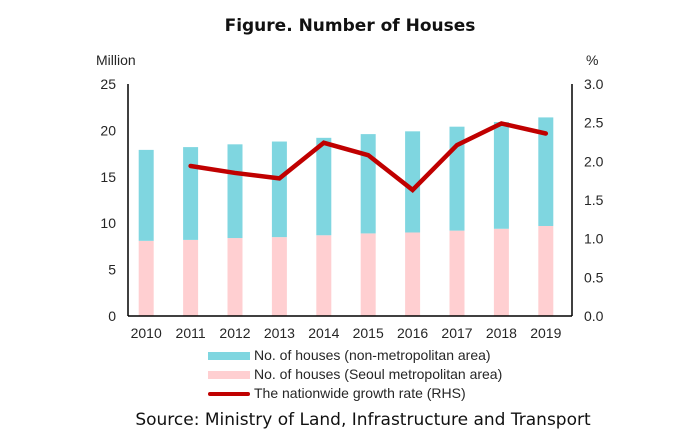 This screenshot has height=441, width=700. I want to click on left-tick-label: 20, so click(108, 130).